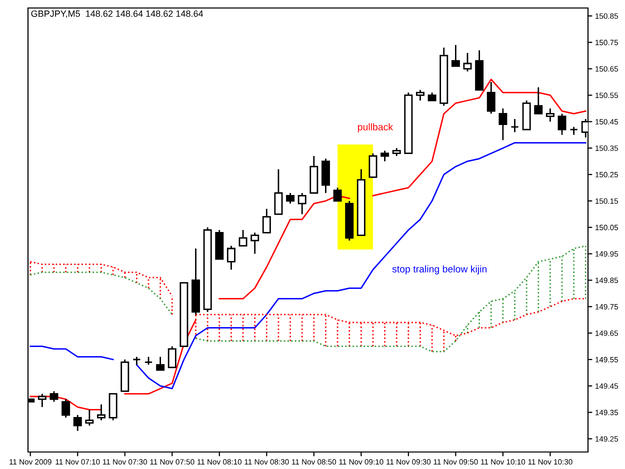 The height and width of the screenshot is (469, 625). I want to click on chart-title: GBPJPY,M5 148.62 148.64 148.62 148.64, so click(117, 14).